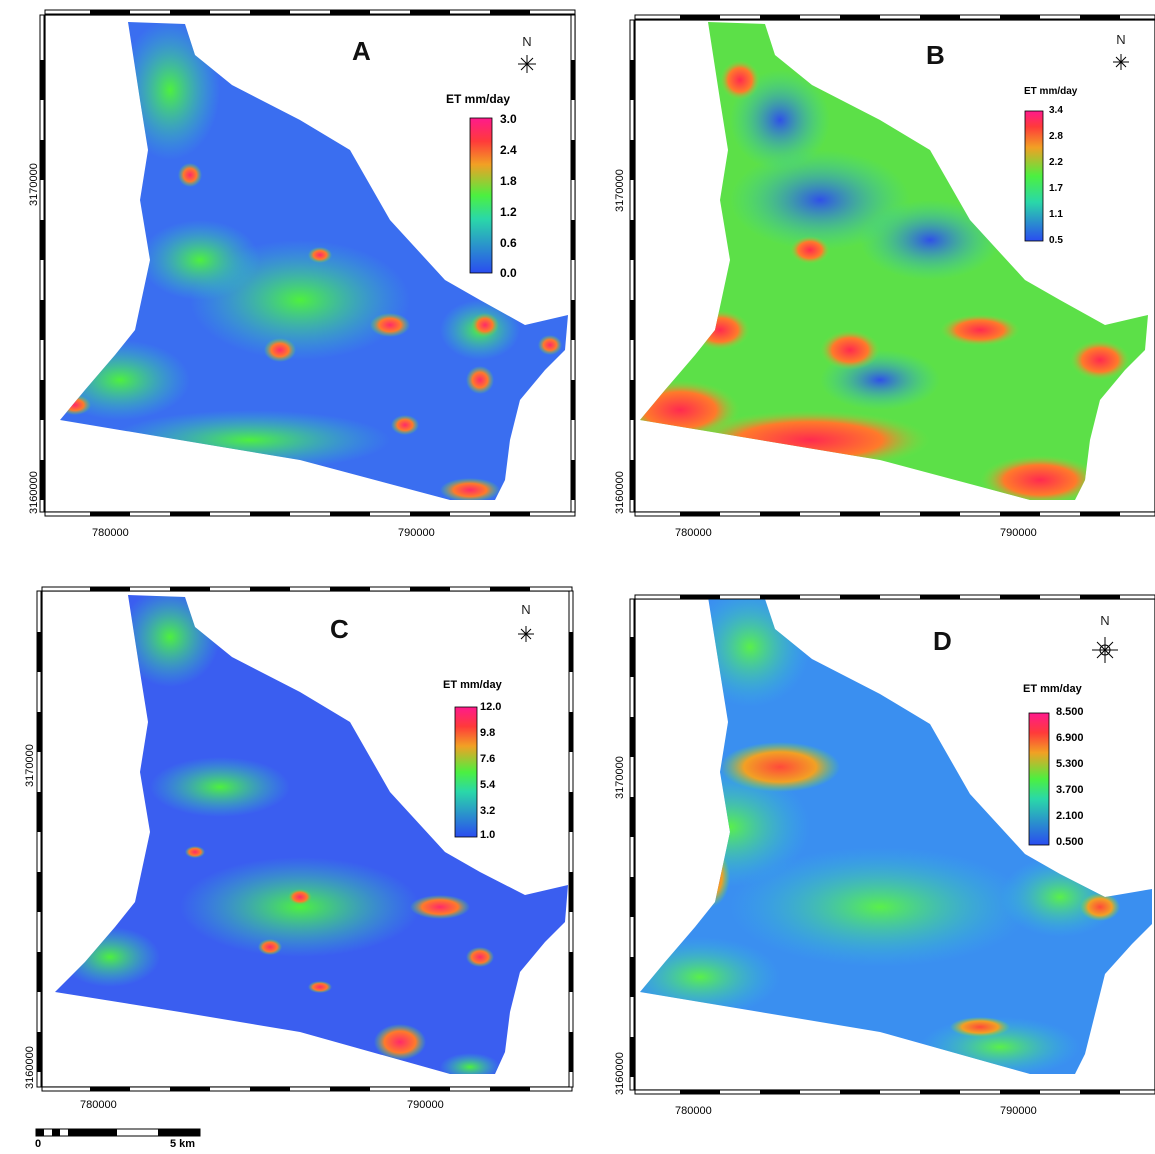  I want to click on legend-label: 2.100, so click(1070, 816).